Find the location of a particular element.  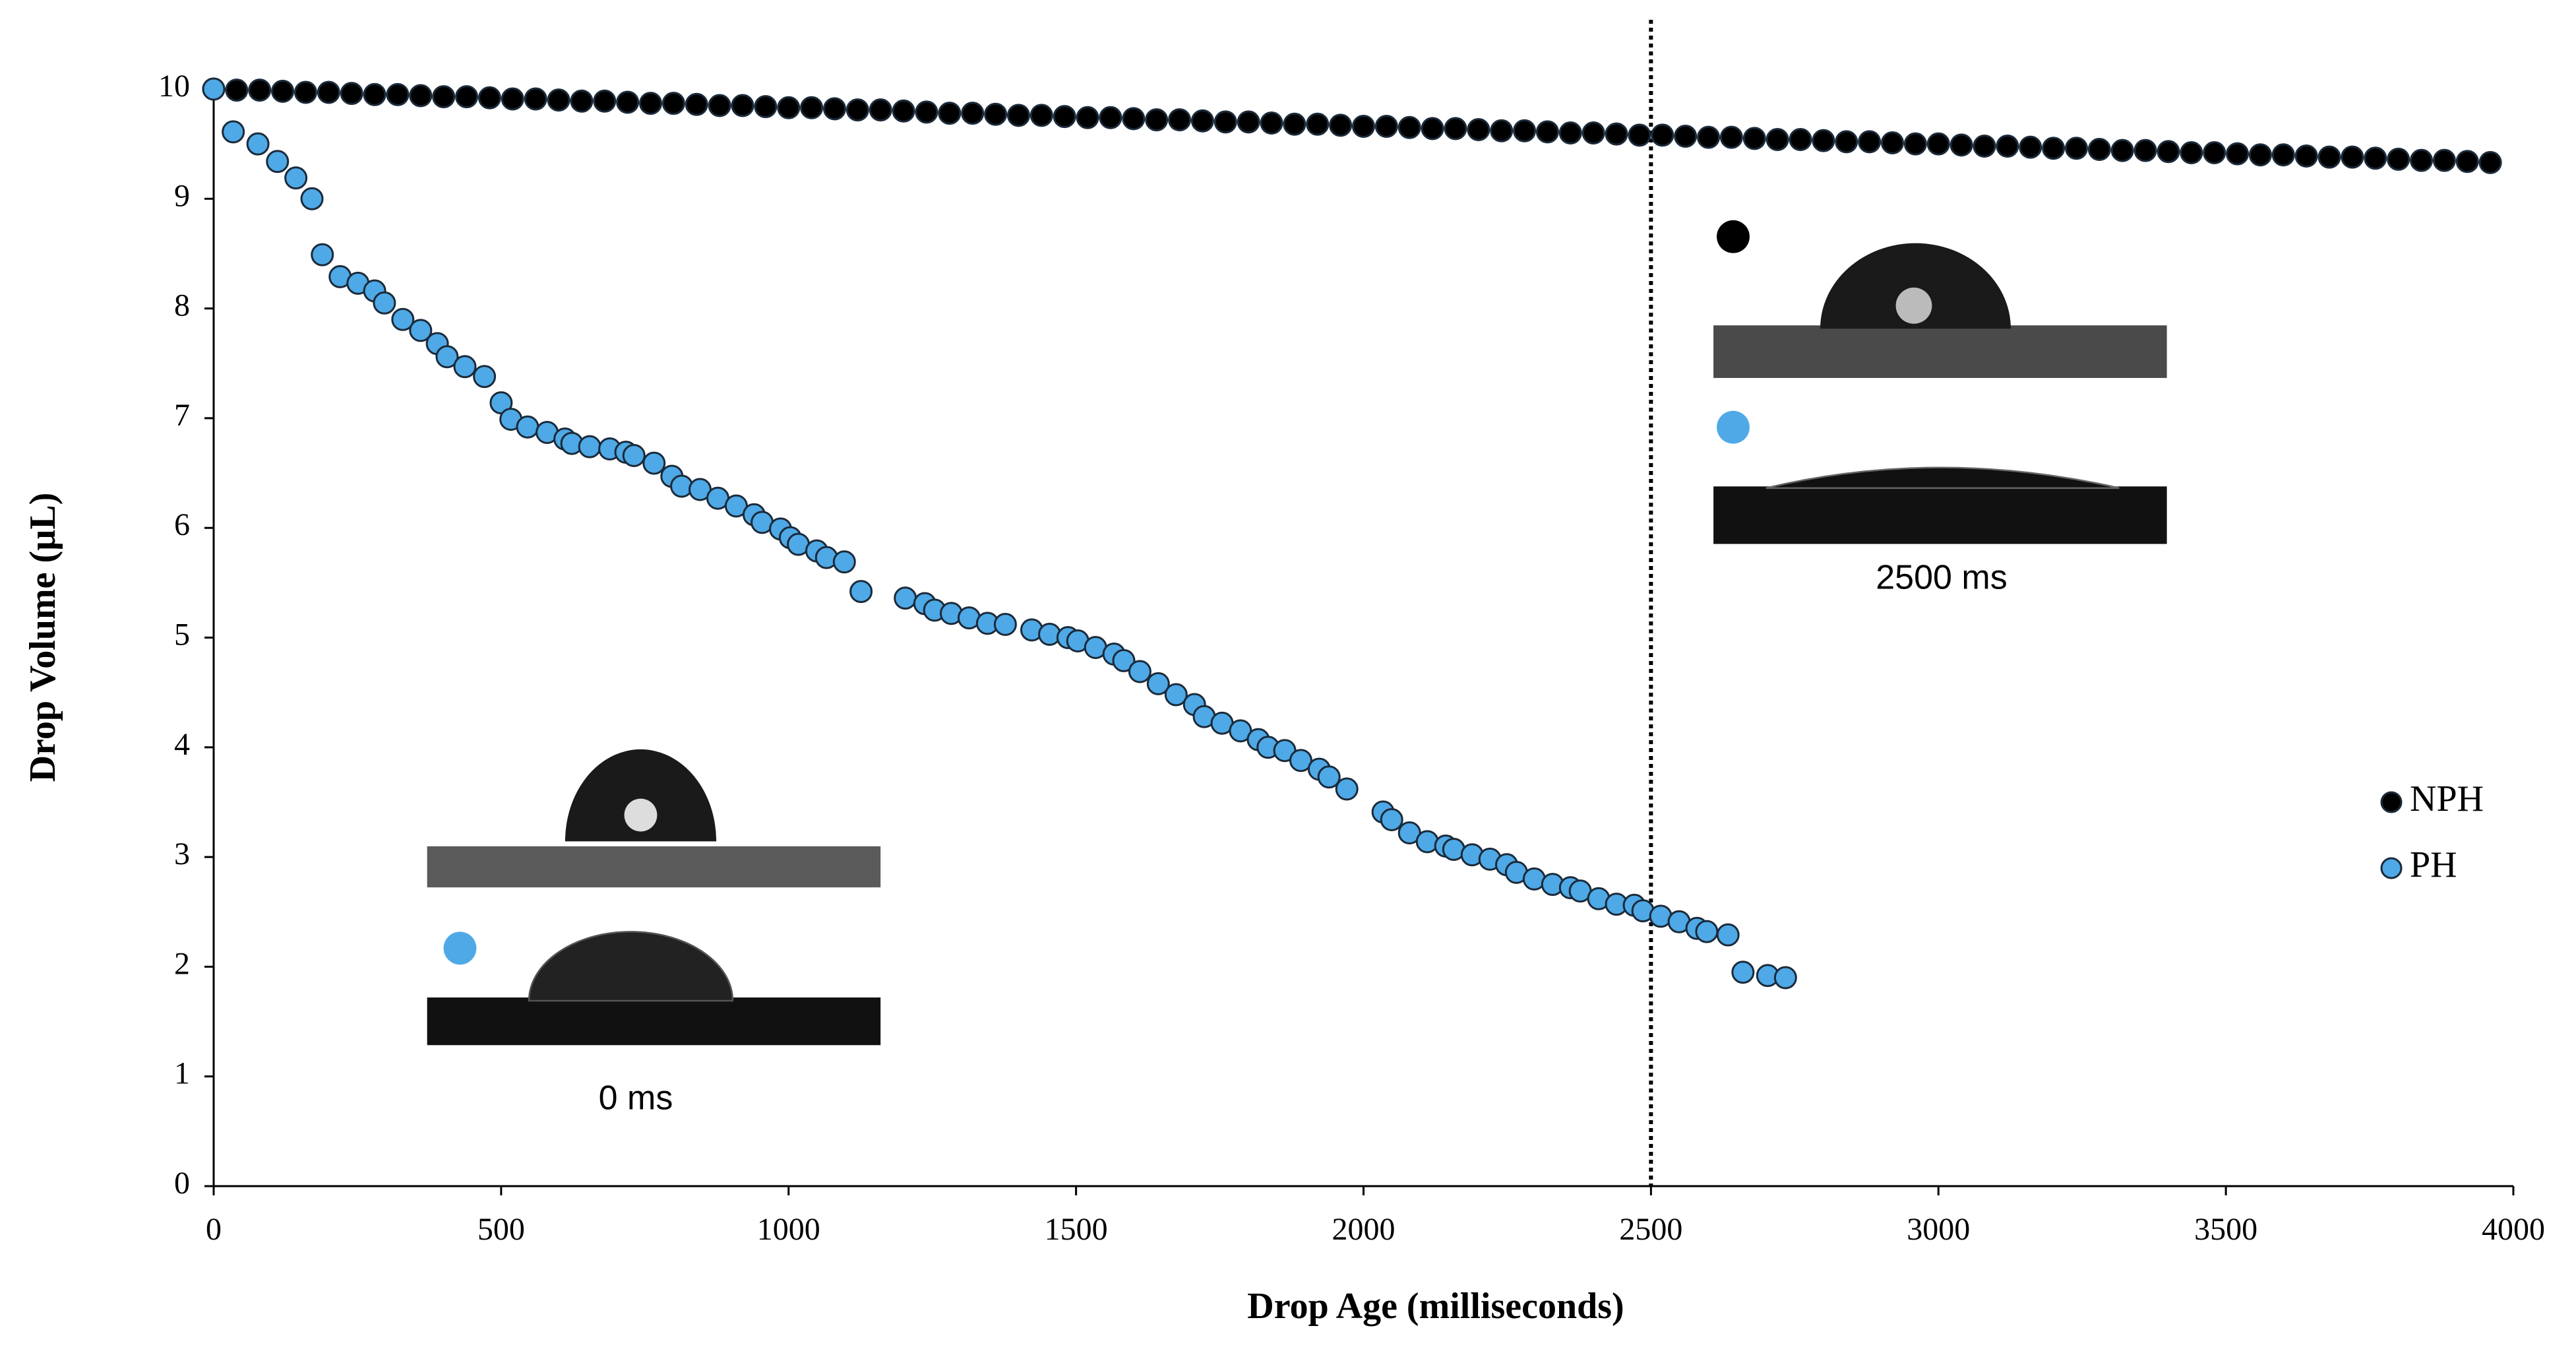

x-tick-label: 0 is located at coordinates (214, 1229).